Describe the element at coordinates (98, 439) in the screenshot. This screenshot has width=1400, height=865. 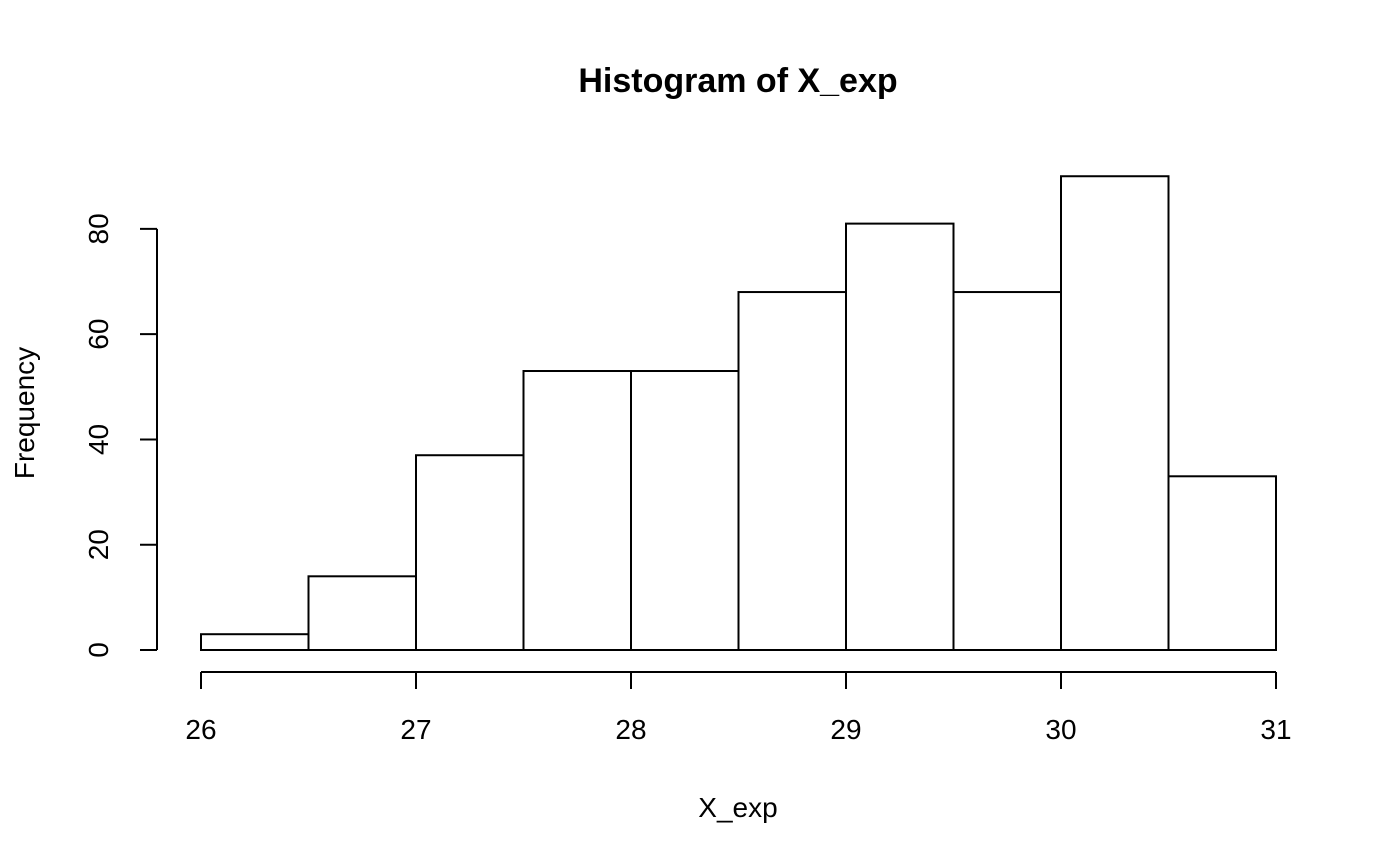
I see `y-tick-label: 40` at that location.